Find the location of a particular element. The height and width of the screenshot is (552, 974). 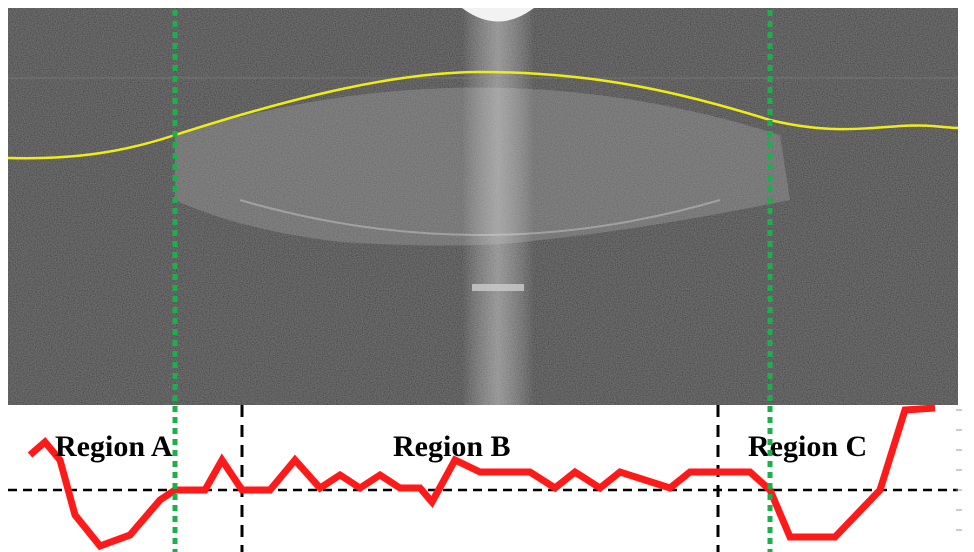

region-label: Region C is located at coordinates (807, 446).